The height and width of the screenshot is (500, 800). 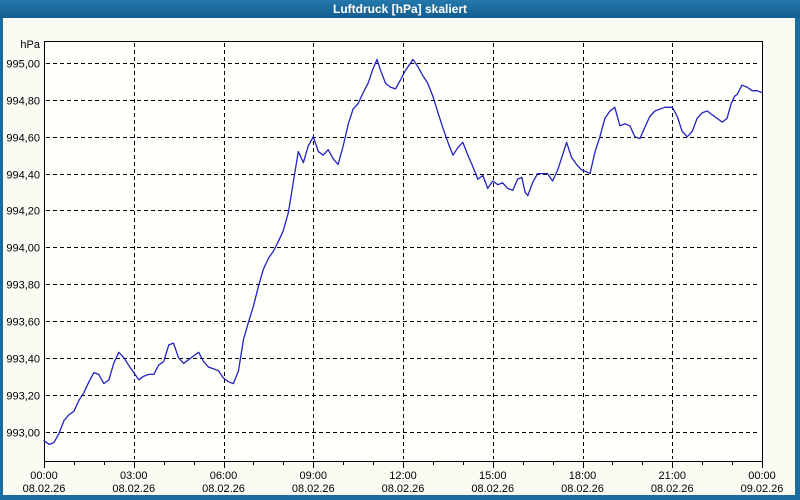 What do you see at coordinates (224, 476) in the screenshot?
I see `svg-text: 06:00` at bounding box center [224, 476].